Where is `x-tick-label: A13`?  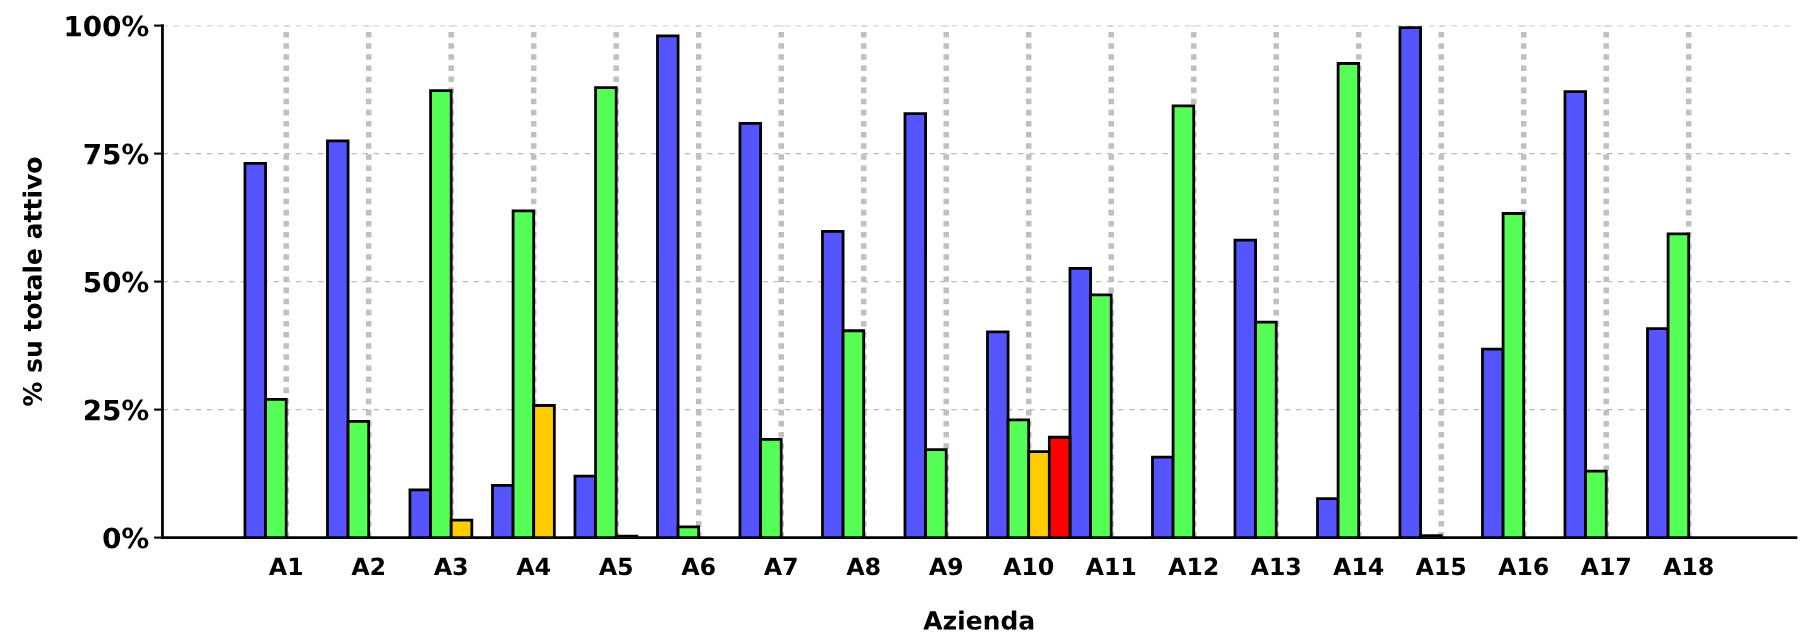 x-tick-label: A13 is located at coordinates (1275, 566).